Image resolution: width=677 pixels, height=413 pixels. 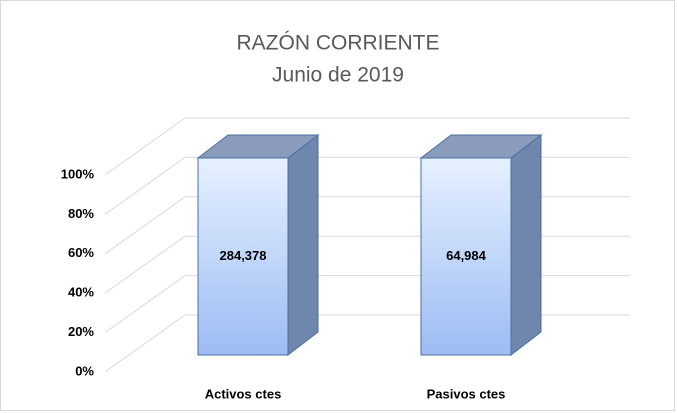 What do you see at coordinates (81, 331) in the screenshot?
I see `y-tick-label: 20%` at bounding box center [81, 331].